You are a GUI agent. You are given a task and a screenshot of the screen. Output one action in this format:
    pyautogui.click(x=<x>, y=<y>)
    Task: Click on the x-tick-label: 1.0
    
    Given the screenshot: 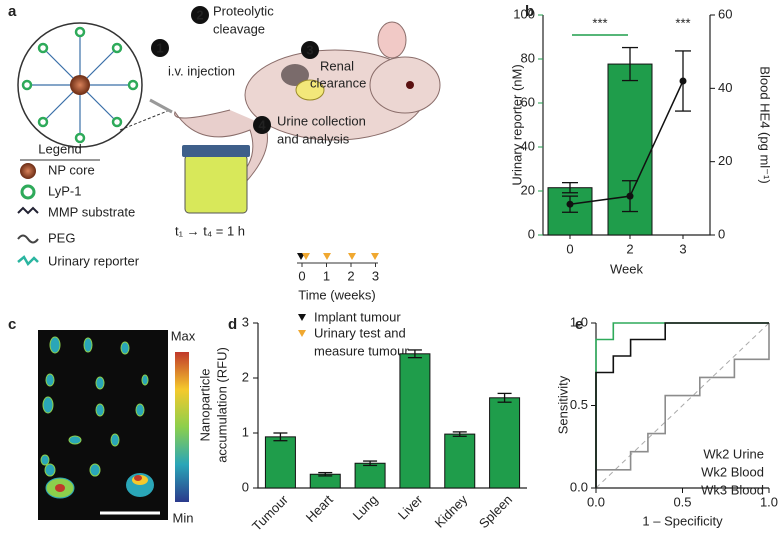 What is the action you would take?
    pyautogui.click(x=769, y=501)
    